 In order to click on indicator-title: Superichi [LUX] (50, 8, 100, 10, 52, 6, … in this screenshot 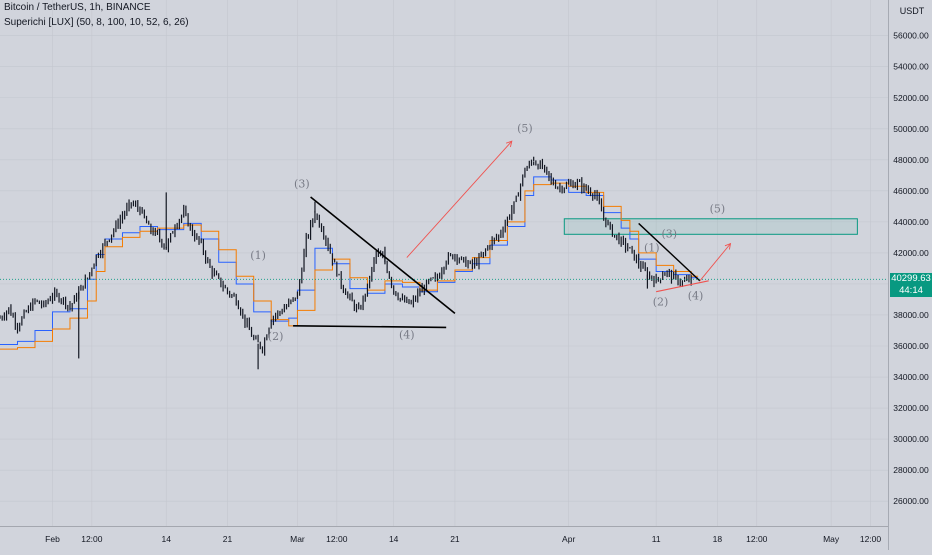, I will do `click(96, 22)`.